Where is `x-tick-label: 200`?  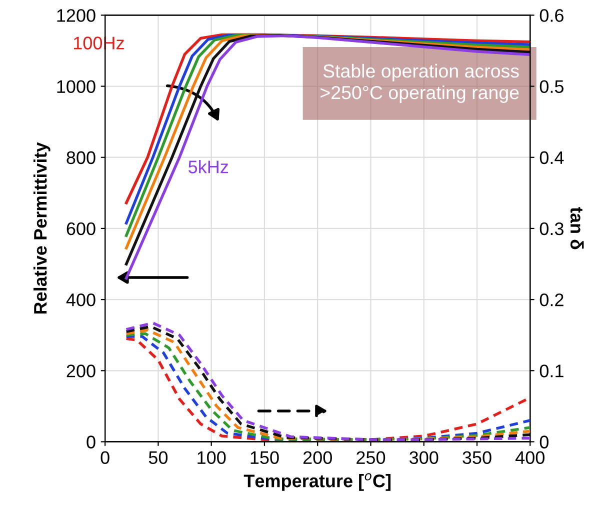 x-tick-label: 200 is located at coordinates (317, 457).